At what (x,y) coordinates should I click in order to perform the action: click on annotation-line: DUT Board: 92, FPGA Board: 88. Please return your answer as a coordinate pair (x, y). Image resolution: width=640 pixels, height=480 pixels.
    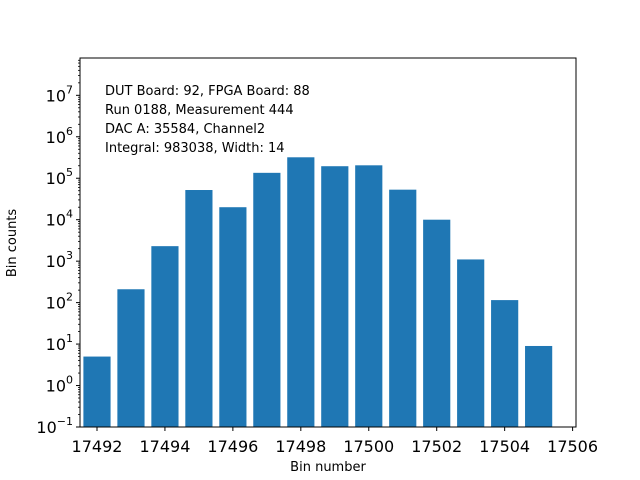
    Looking at the image, I should click on (207, 91).